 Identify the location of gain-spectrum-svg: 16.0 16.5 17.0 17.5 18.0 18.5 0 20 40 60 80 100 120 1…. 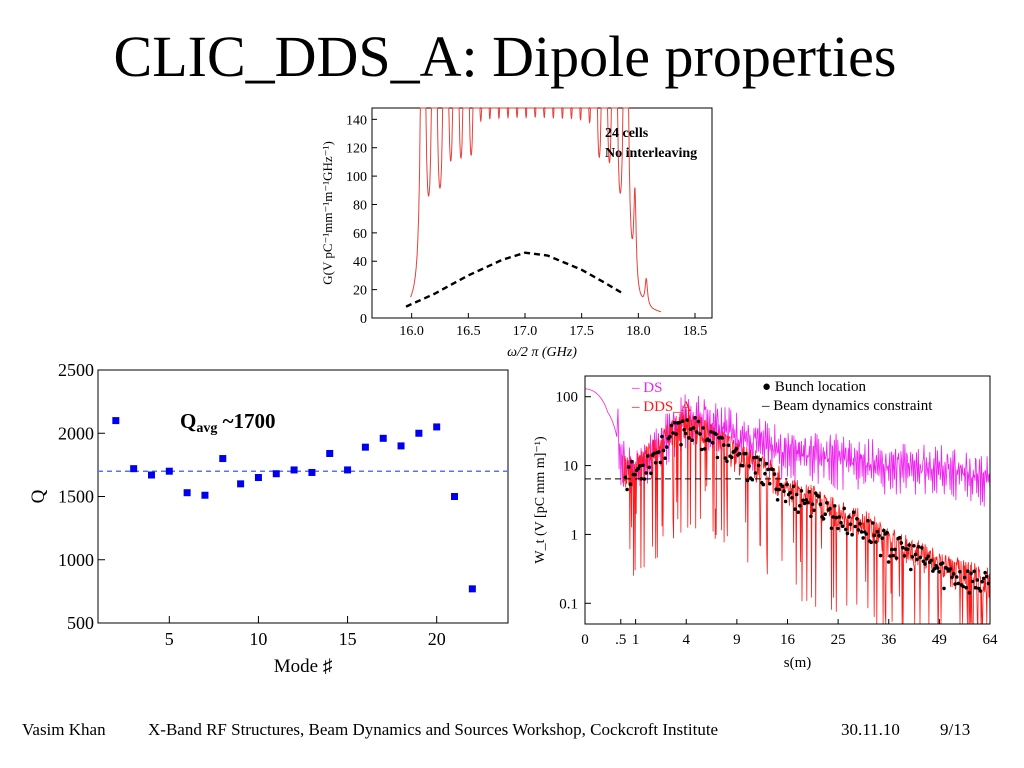
(516, 233).